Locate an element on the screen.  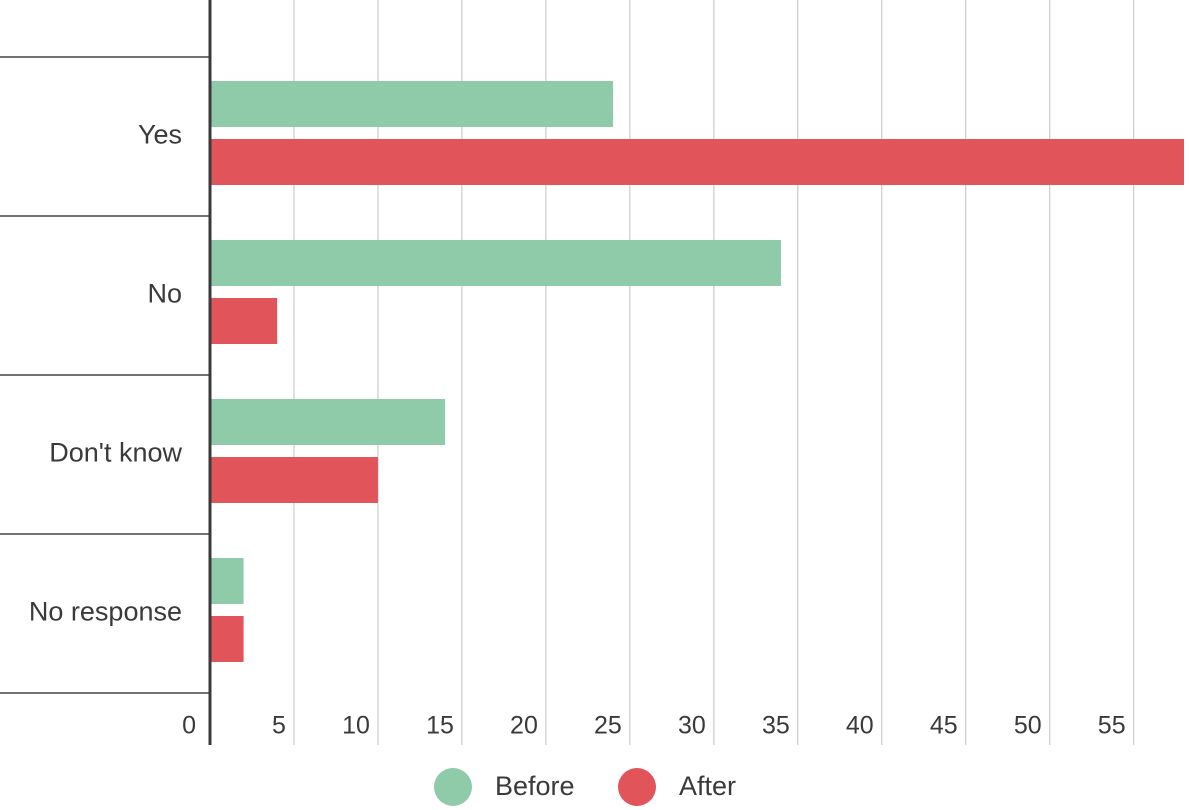
bar-after-yes is located at coordinates (697, 162).